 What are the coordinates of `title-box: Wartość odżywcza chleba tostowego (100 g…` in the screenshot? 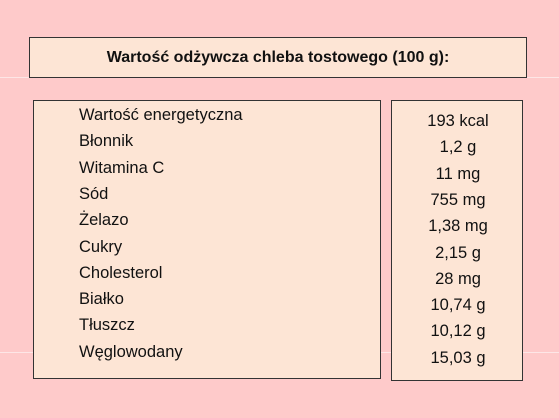 It's located at (278, 57).